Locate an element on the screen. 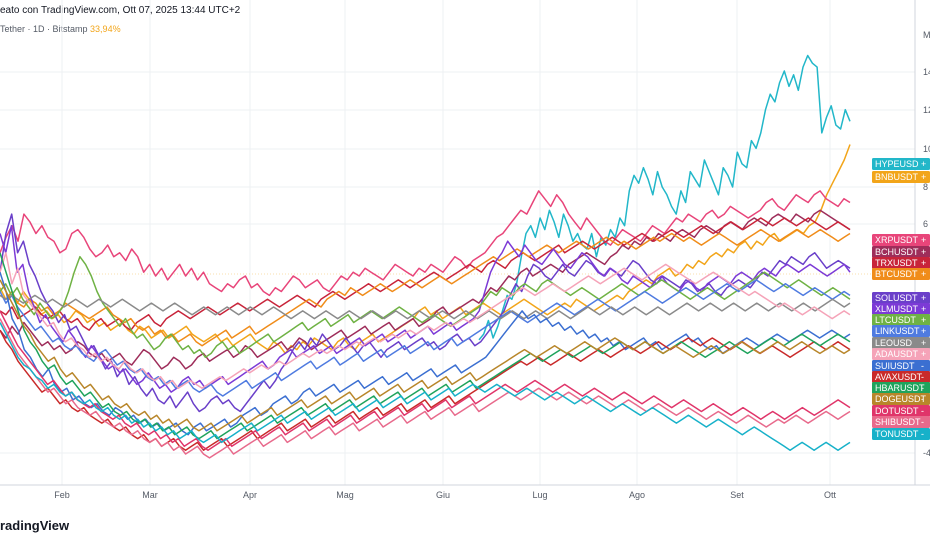 The width and height of the screenshot is (930, 545). series-label-suiusdt: SUIUSDT - is located at coordinates (901, 366).